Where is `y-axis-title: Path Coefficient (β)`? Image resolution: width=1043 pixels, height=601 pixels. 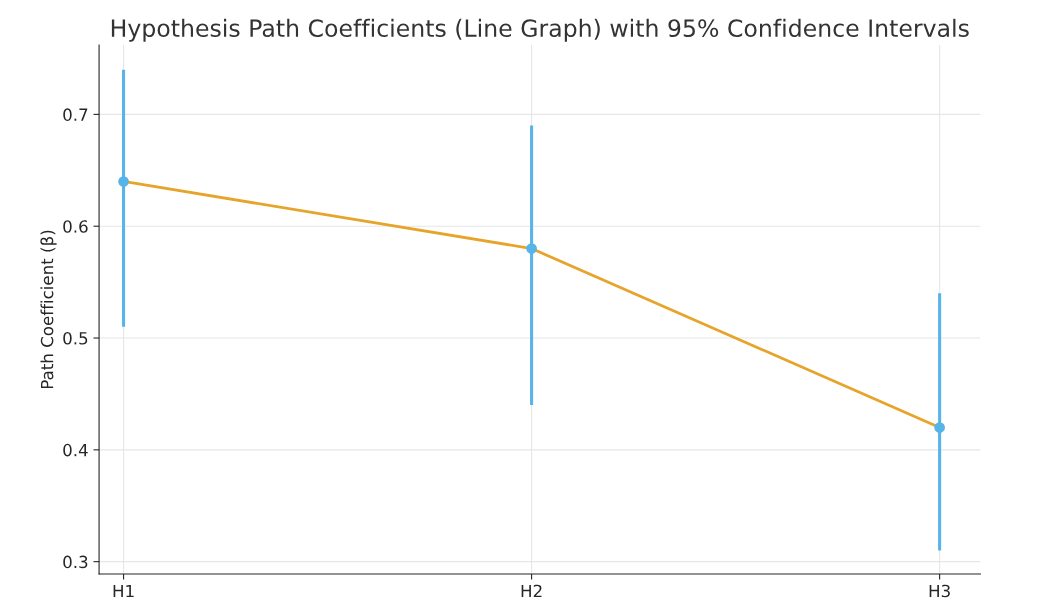 y-axis-title: Path Coefficient (β) is located at coordinates (48, 309).